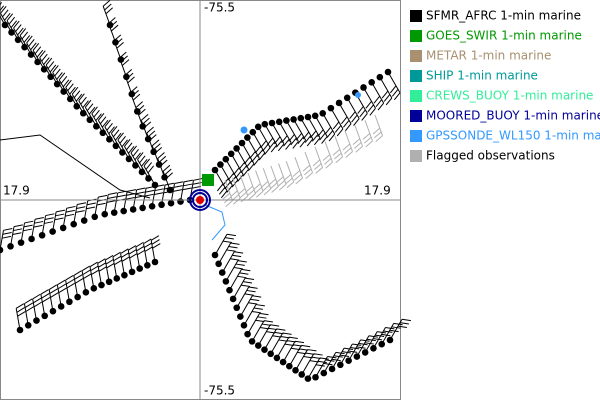 The image size is (600, 400). What do you see at coordinates (509, 96) in the screenshot?
I see `legend-label: CREWS_BUOY 1-min marine` at bounding box center [509, 96].